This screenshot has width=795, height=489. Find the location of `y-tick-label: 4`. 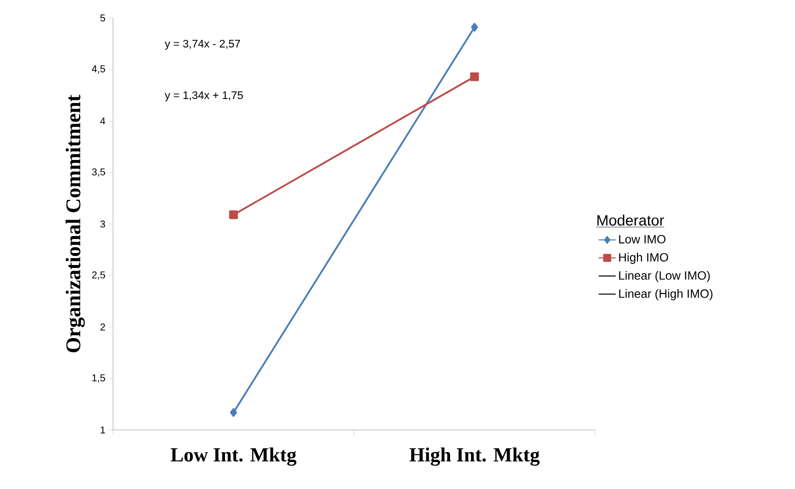

y-tick-label: 4 is located at coordinates (103, 121).